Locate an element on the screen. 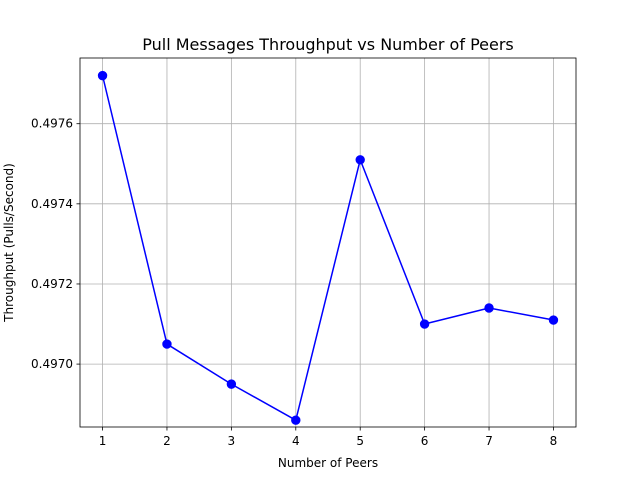  y-tick-label: 0.4976 is located at coordinates (52, 124).